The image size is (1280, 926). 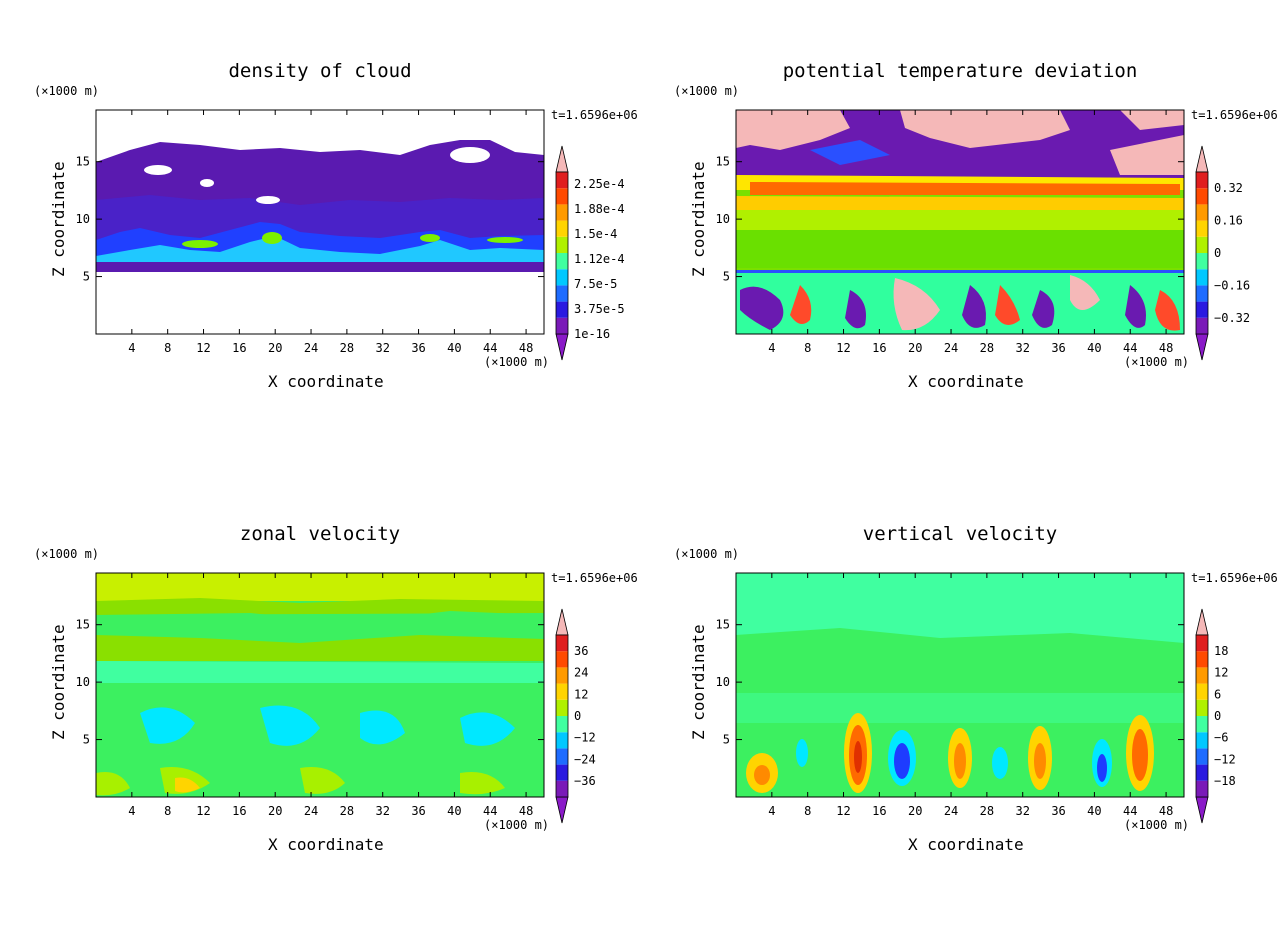 I want to click on colorbar-label: −24, so click(x=585, y=759).